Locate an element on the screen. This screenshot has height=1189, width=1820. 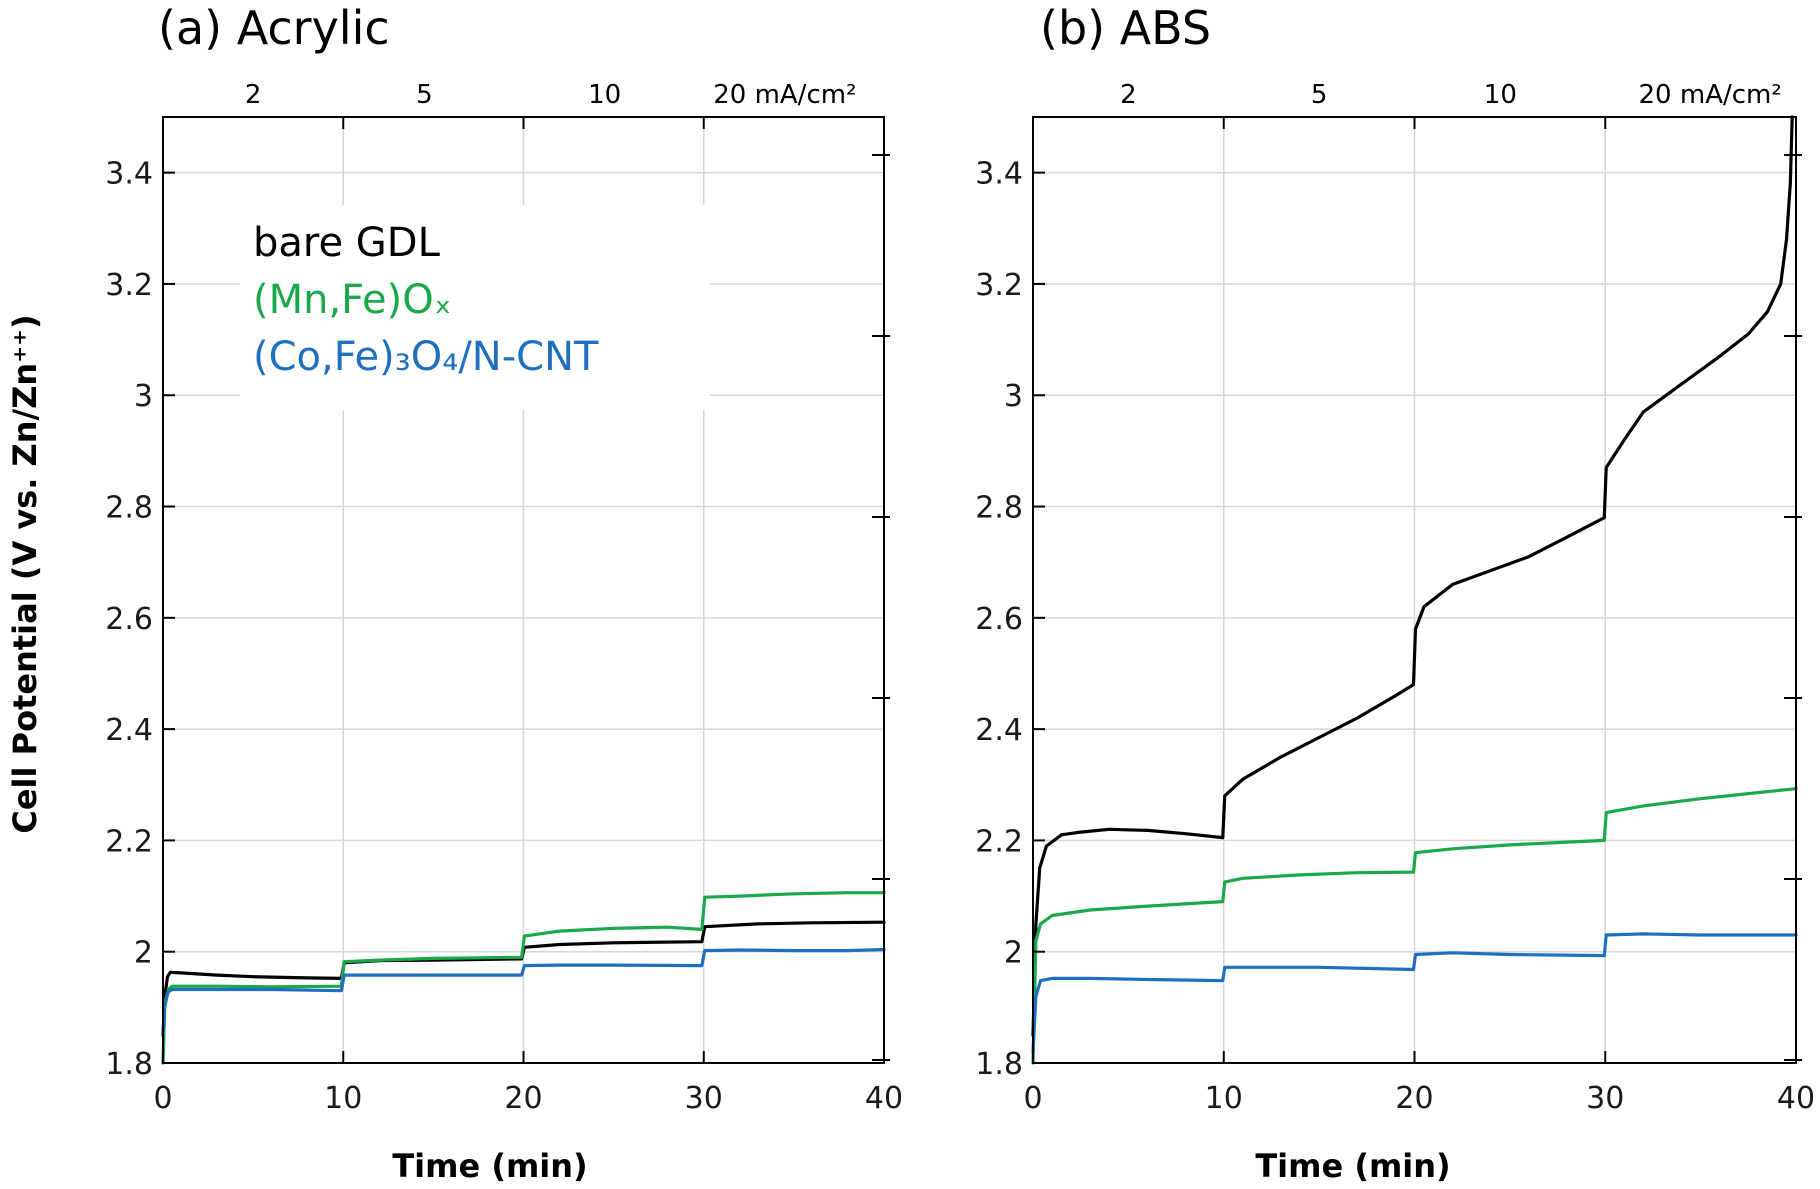
panel-b-x-tick-label: 0 is located at coordinates (1032, 1098).